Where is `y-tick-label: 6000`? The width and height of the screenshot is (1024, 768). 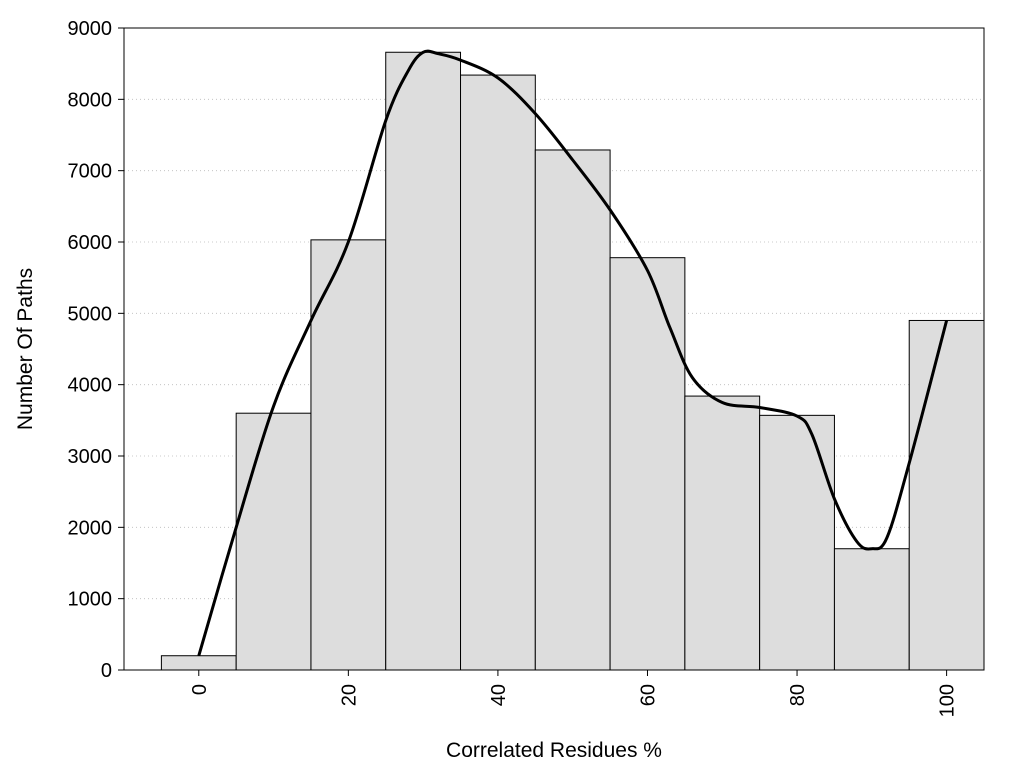 y-tick-label: 6000 is located at coordinates (90, 243).